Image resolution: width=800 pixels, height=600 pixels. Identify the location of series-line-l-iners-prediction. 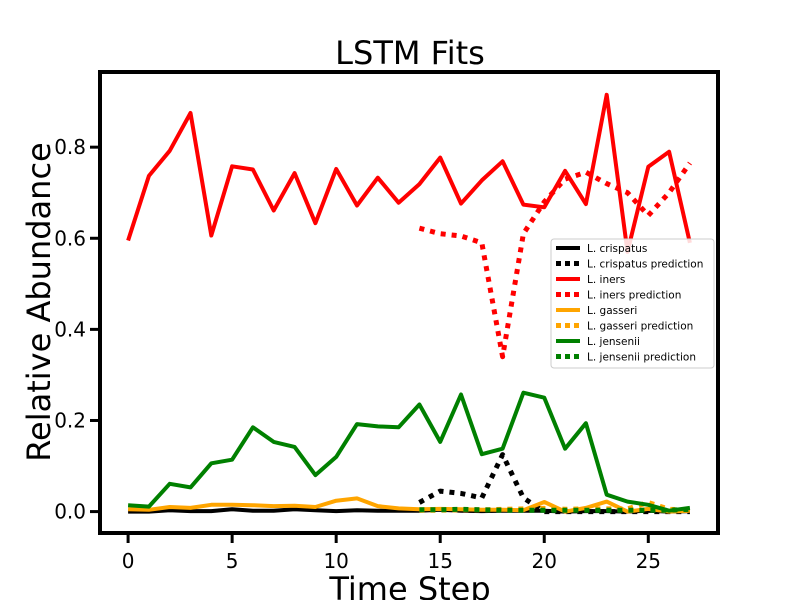
(555, 260).